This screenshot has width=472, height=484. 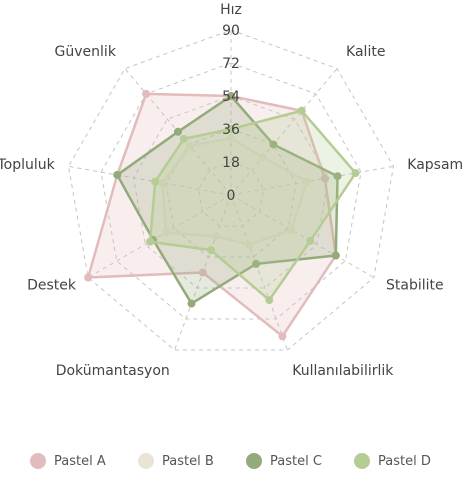 What do you see at coordinates (296, 461) in the screenshot?
I see `legend-label: Pastel C` at bounding box center [296, 461].